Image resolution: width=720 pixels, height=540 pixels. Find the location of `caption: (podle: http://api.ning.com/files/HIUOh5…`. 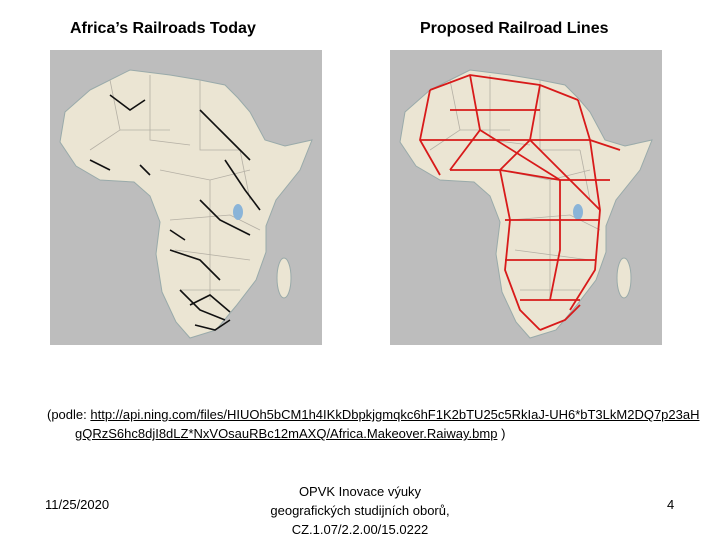

caption: (podle: http://api.ning.com/files/HIUOh5… is located at coordinates (373, 424).